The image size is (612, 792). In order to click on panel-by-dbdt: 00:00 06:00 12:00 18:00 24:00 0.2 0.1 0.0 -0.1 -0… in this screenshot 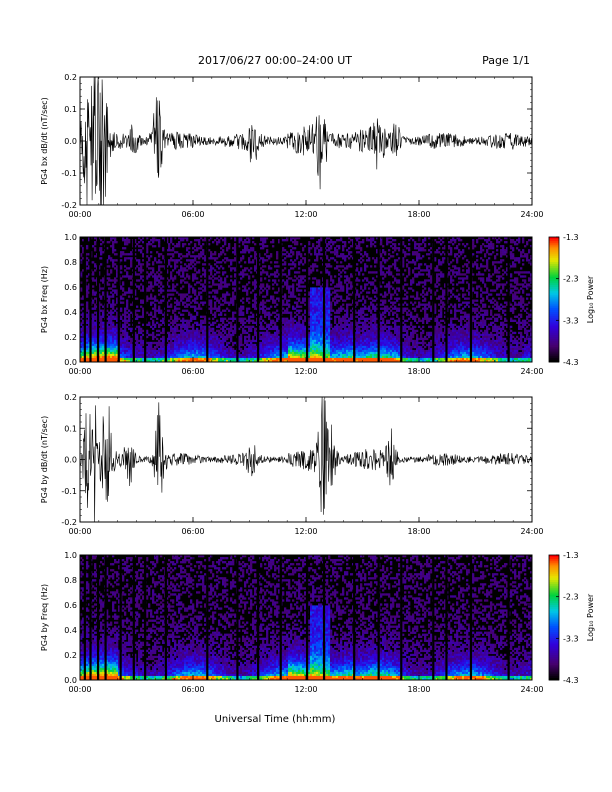, I will do `click(292, 464)`.